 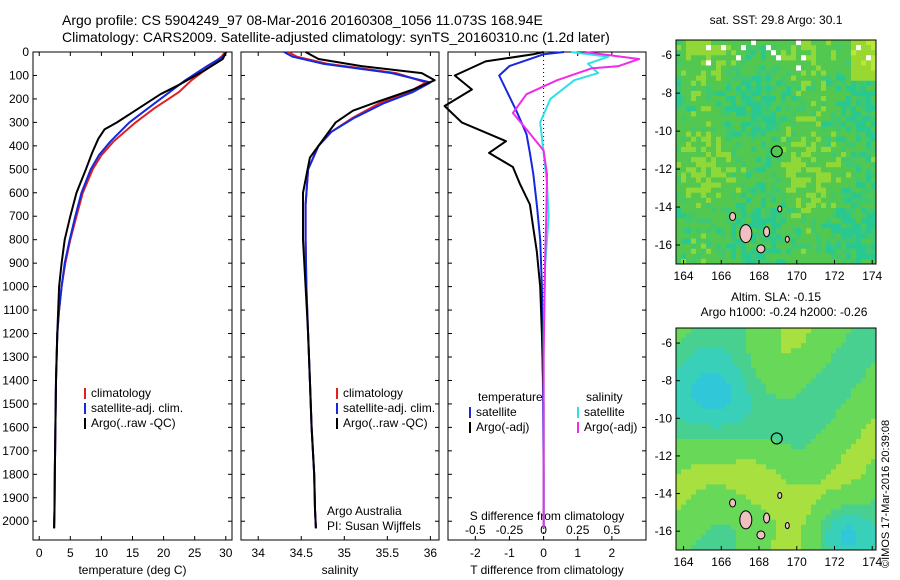 I want to click on map-y-tick-label: -6, so click(x=666, y=343).